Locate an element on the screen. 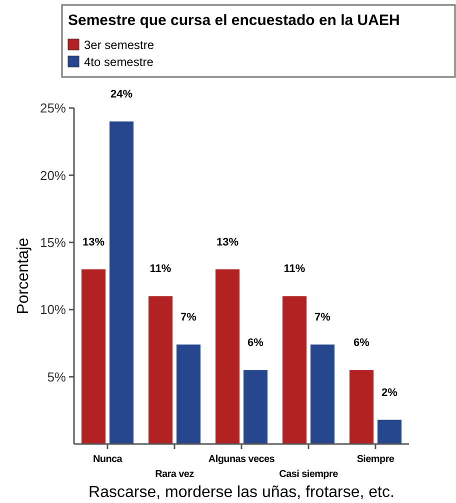  y-tick-label: 10% is located at coordinates (53, 310).